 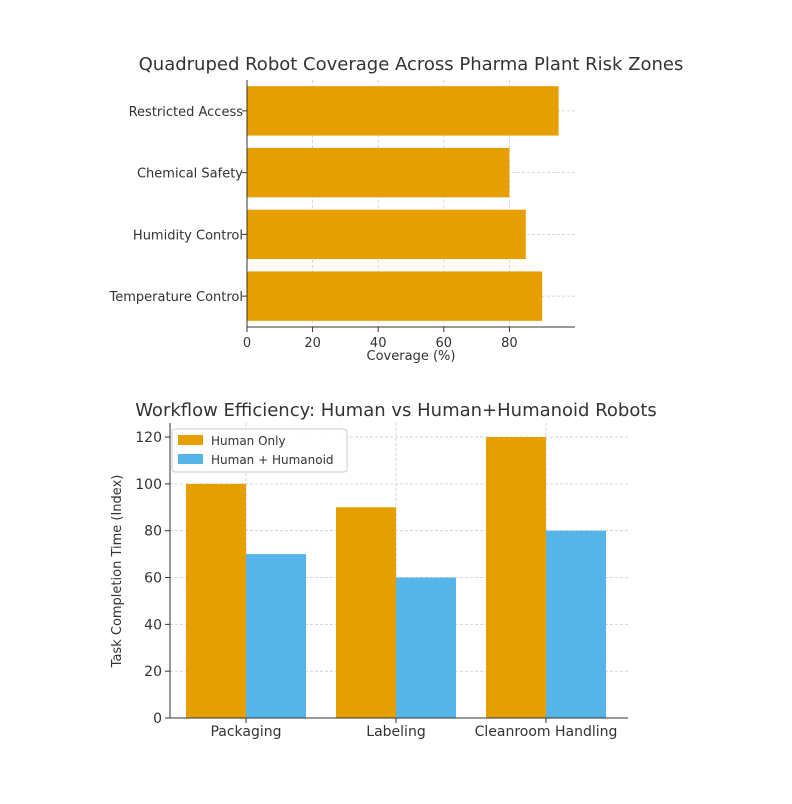 What do you see at coordinates (153, 672) in the screenshot?
I see `y-tick-label: 20` at bounding box center [153, 672].